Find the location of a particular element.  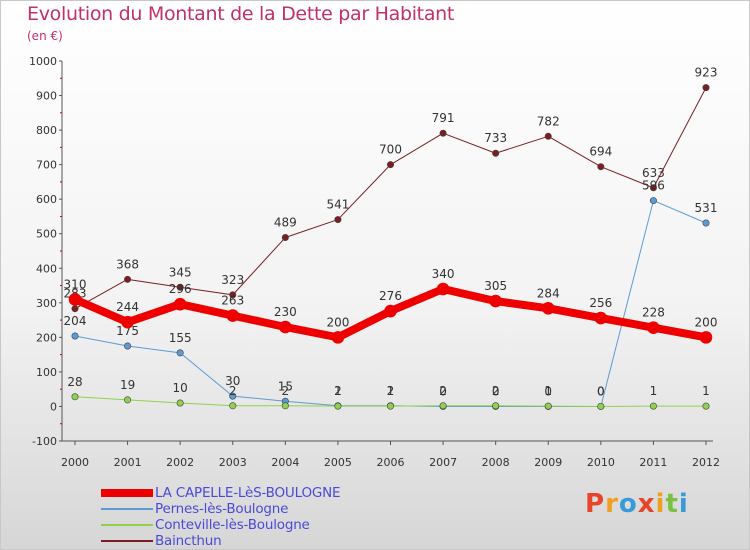

data-label: 596 is located at coordinates (653, 186).